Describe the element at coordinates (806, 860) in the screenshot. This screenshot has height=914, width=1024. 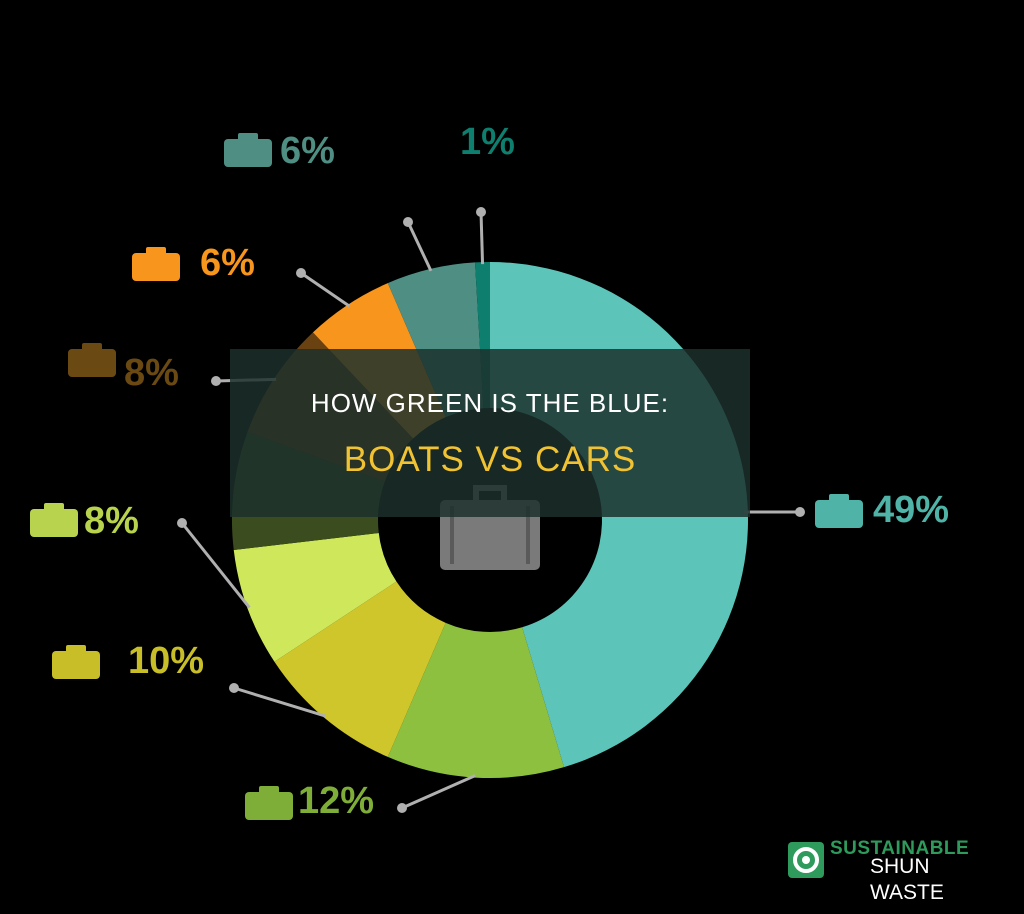
I see `recycle-ring-icon` at that location.